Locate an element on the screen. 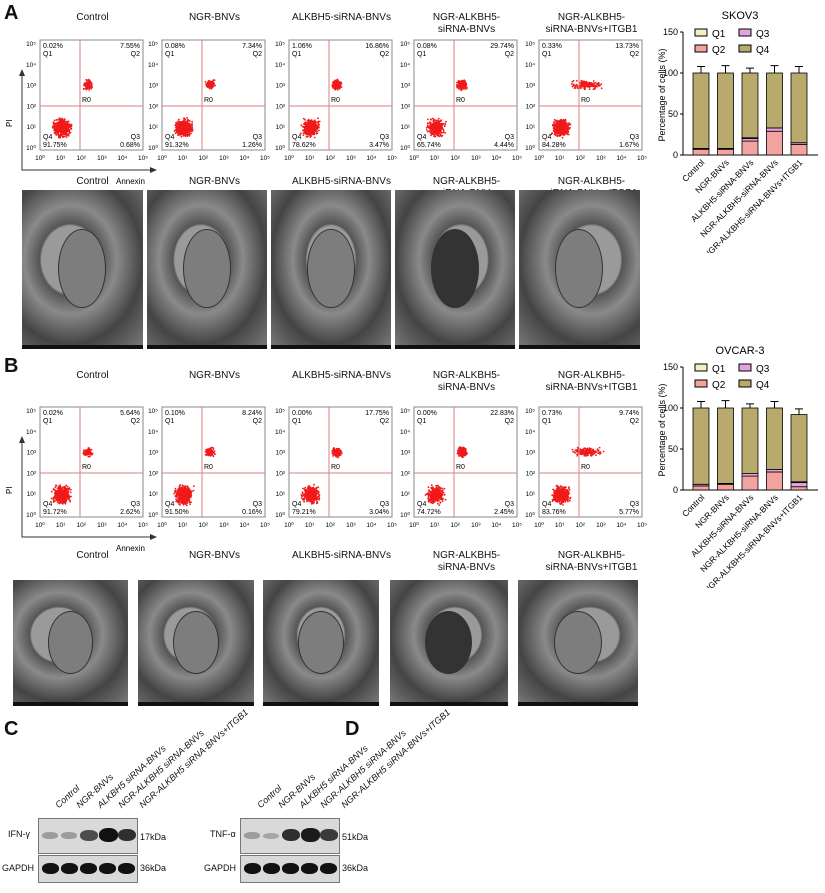 This screenshot has width=825, height=893. y-tick-label: 10³ is located at coordinates (154, 86).